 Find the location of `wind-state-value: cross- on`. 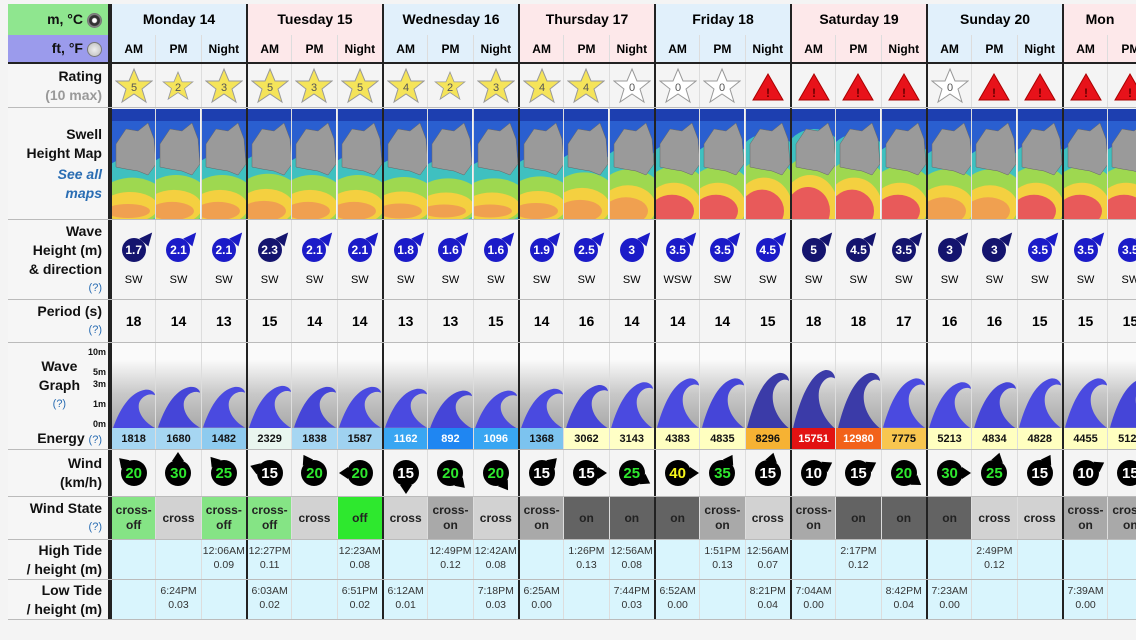

wind-state-value: cross- on is located at coordinates (1122, 518).